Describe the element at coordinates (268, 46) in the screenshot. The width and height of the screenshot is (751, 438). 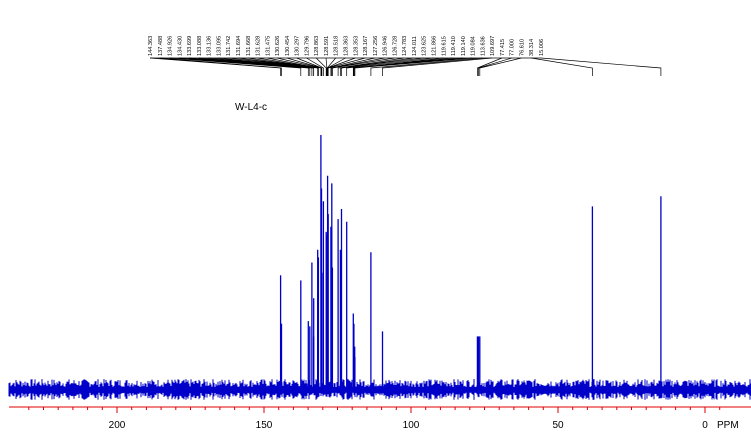
I see `peak-shift-label: 131.475` at that location.